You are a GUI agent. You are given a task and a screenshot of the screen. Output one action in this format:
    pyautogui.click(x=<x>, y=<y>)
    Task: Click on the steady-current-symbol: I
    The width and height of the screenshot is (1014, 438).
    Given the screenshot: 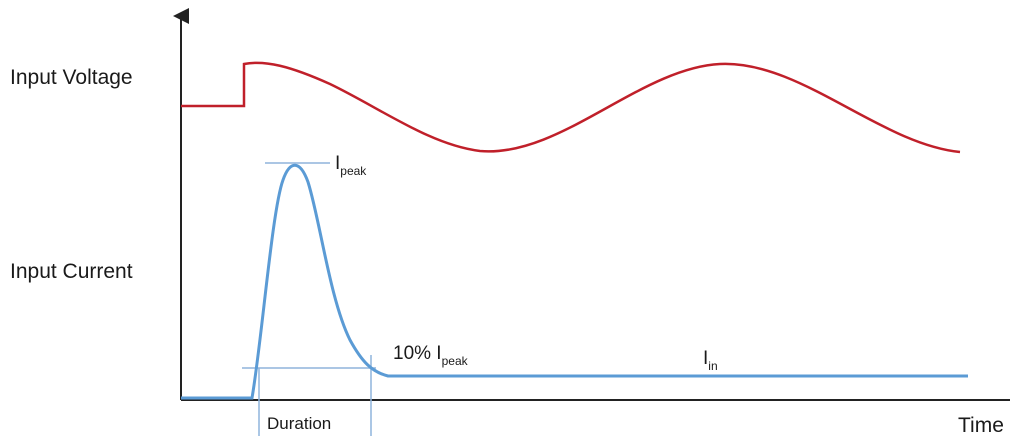 What is the action you would take?
    pyautogui.click(x=705, y=358)
    